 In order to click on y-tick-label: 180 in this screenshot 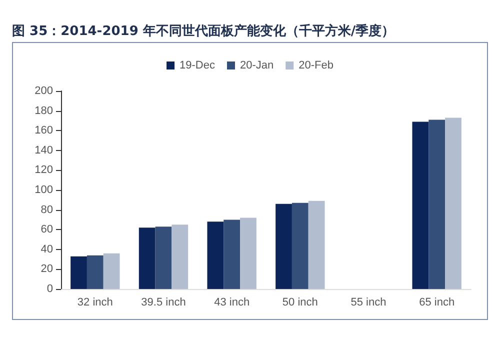, I will do `click(43, 110)`.